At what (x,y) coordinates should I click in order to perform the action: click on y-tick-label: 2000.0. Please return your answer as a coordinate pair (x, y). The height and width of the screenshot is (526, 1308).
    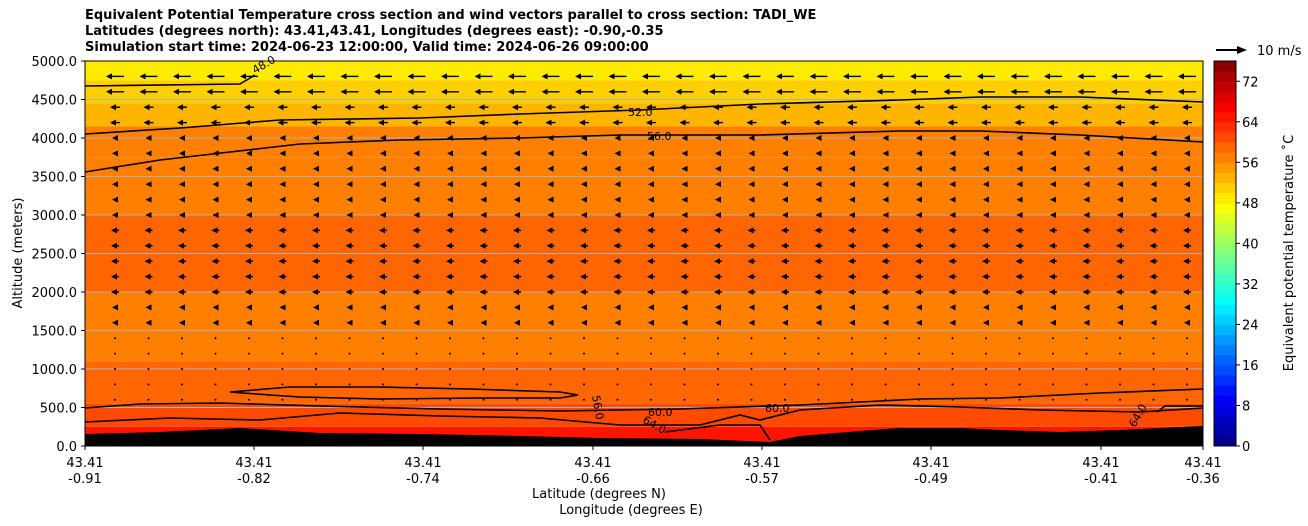
    Looking at the image, I should click on (55, 293).